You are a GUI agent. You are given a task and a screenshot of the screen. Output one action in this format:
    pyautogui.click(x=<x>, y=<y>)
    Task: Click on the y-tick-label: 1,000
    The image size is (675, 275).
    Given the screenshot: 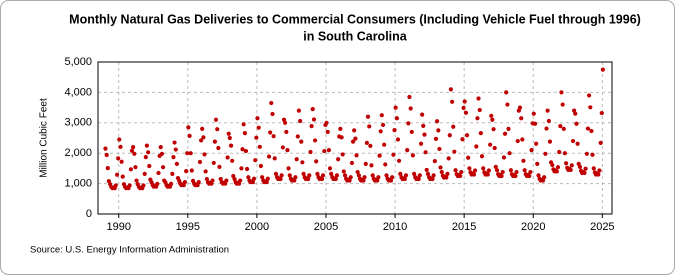 What is the action you would take?
    pyautogui.click(x=78, y=184)
    